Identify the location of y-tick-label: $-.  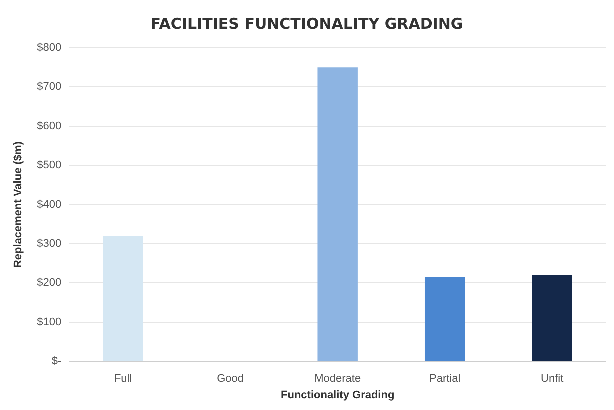
(57, 362).